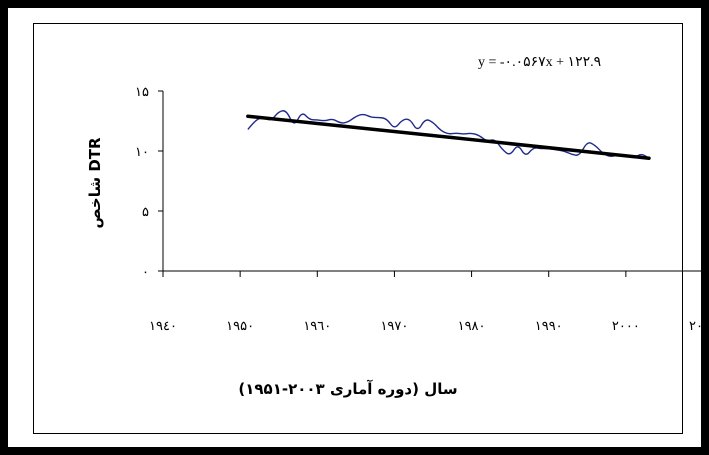 The height and width of the screenshot is (455, 709). Describe the element at coordinates (626, 326) in the screenshot. I see `x-tick-label: ۲۰۰۰` at that location.